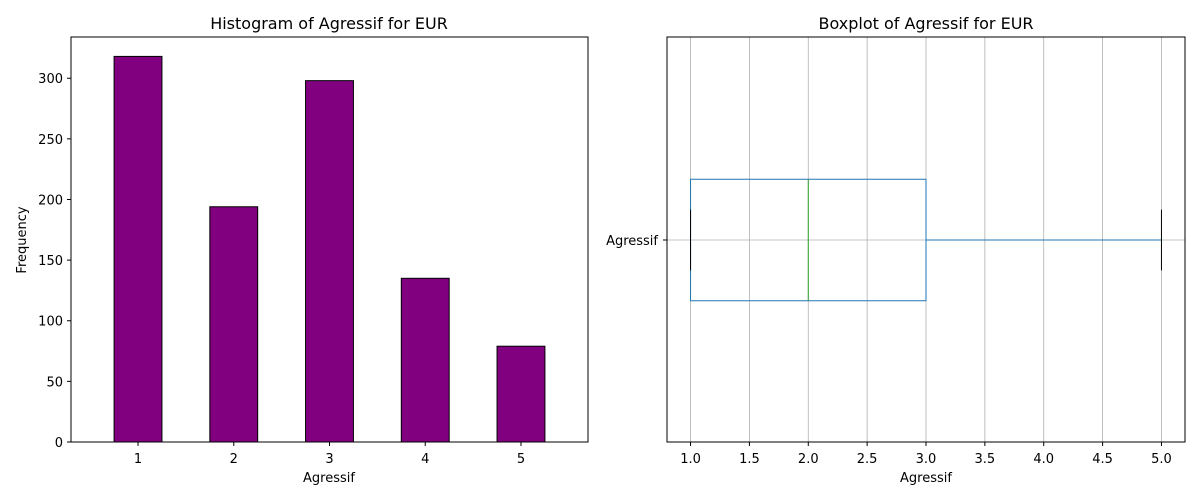 The width and height of the screenshot is (1200, 500). Describe the element at coordinates (926, 478) in the screenshot. I see `boxplot-x-axis-label: Agressif` at that location.